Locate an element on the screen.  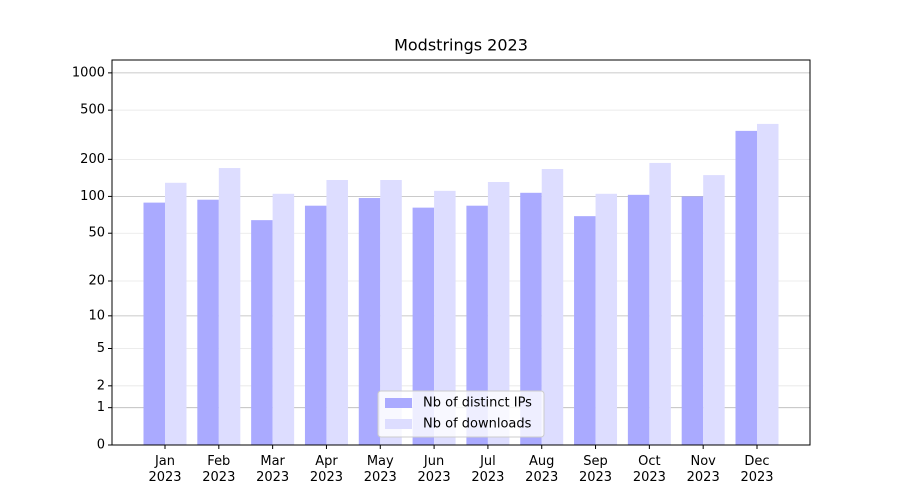
x-tick-label: Jul 2023 is located at coordinates (487, 469).